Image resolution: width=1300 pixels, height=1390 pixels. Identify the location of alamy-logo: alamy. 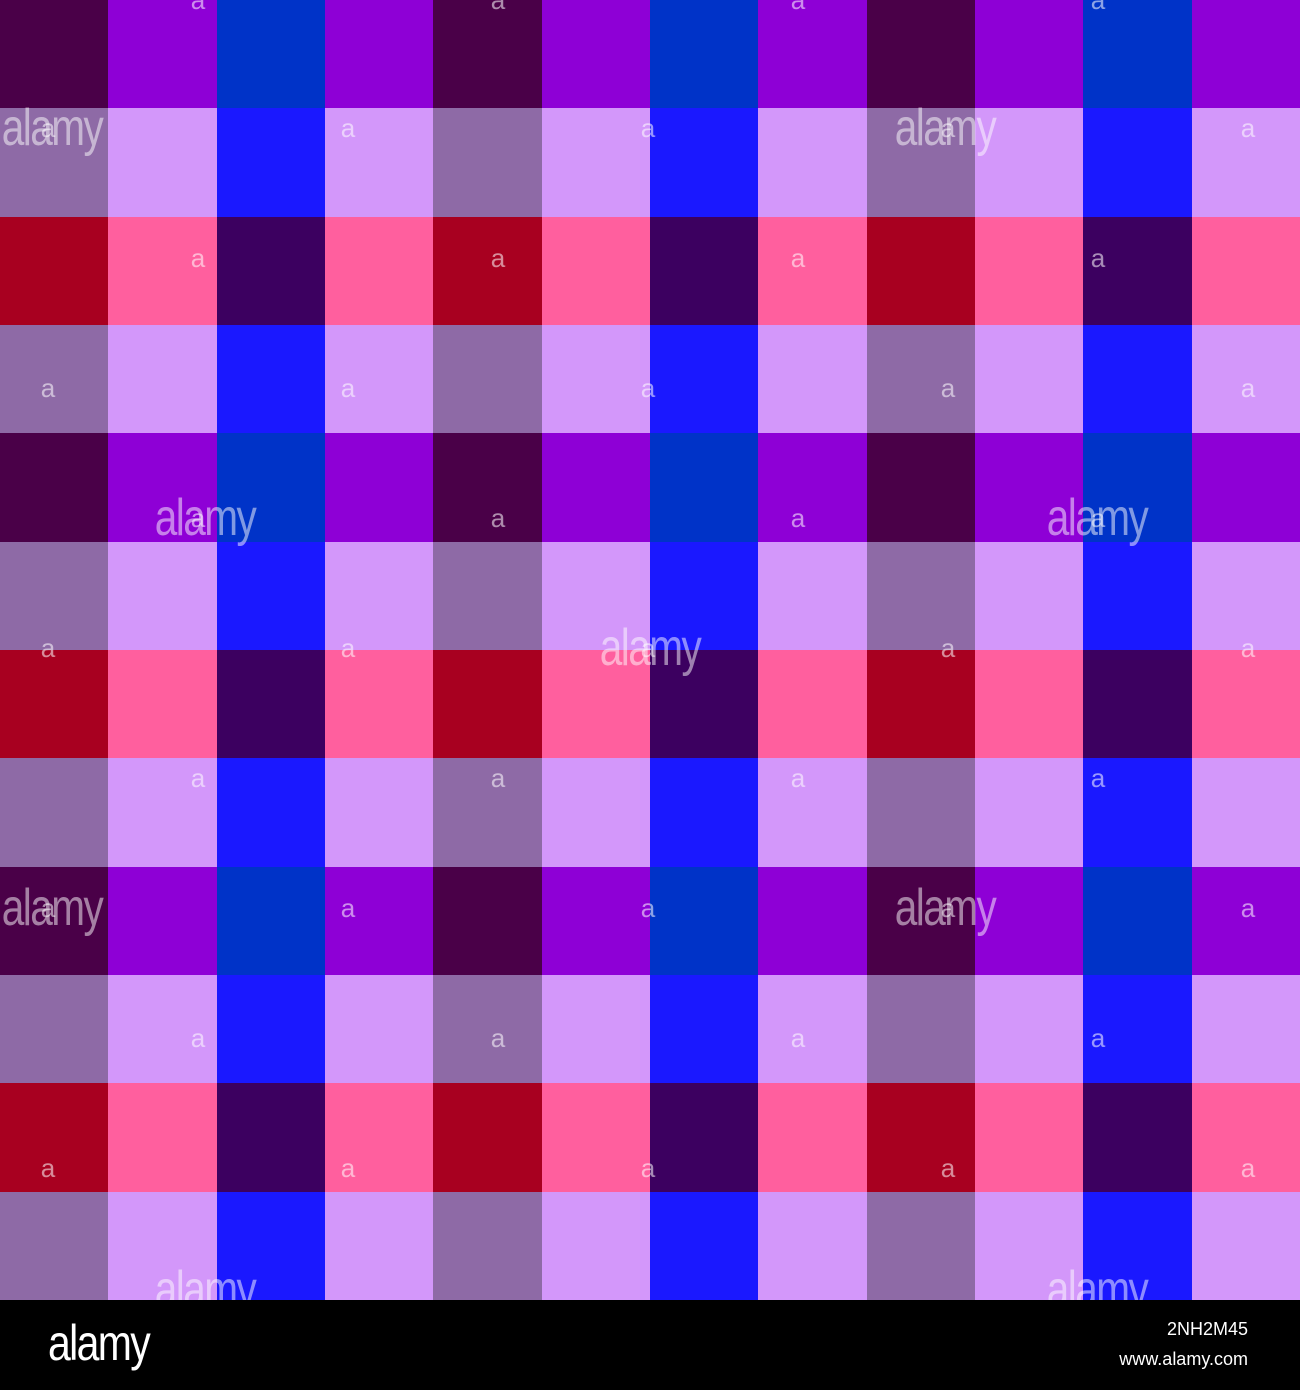
(99, 1343).